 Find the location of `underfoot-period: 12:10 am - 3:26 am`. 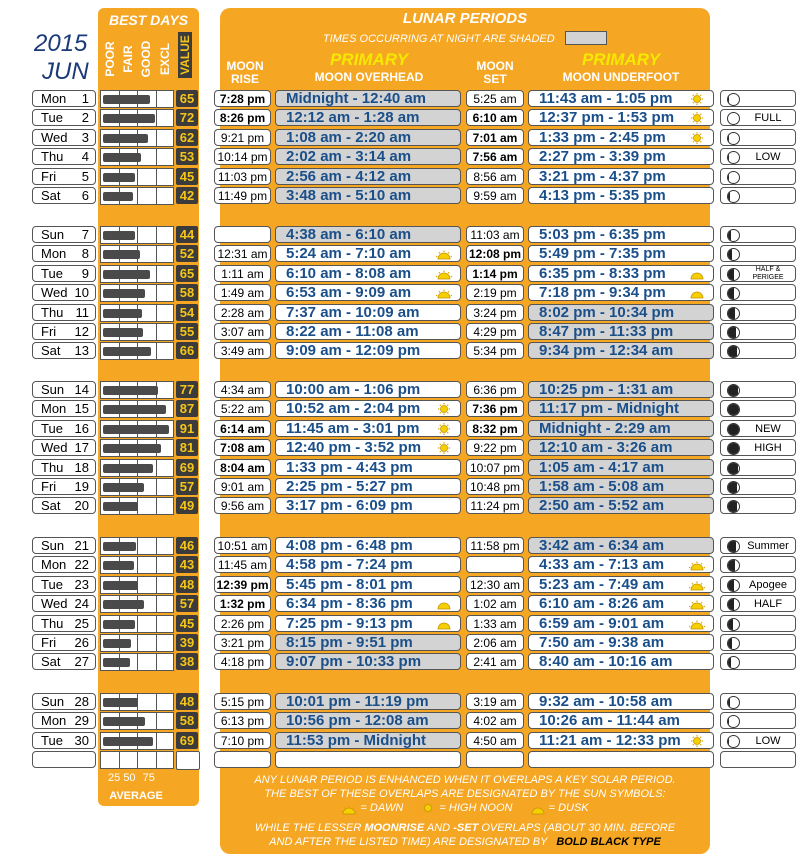

underfoot-period: 12:10 am - 3:26 am is located at coordinates (621, 448).